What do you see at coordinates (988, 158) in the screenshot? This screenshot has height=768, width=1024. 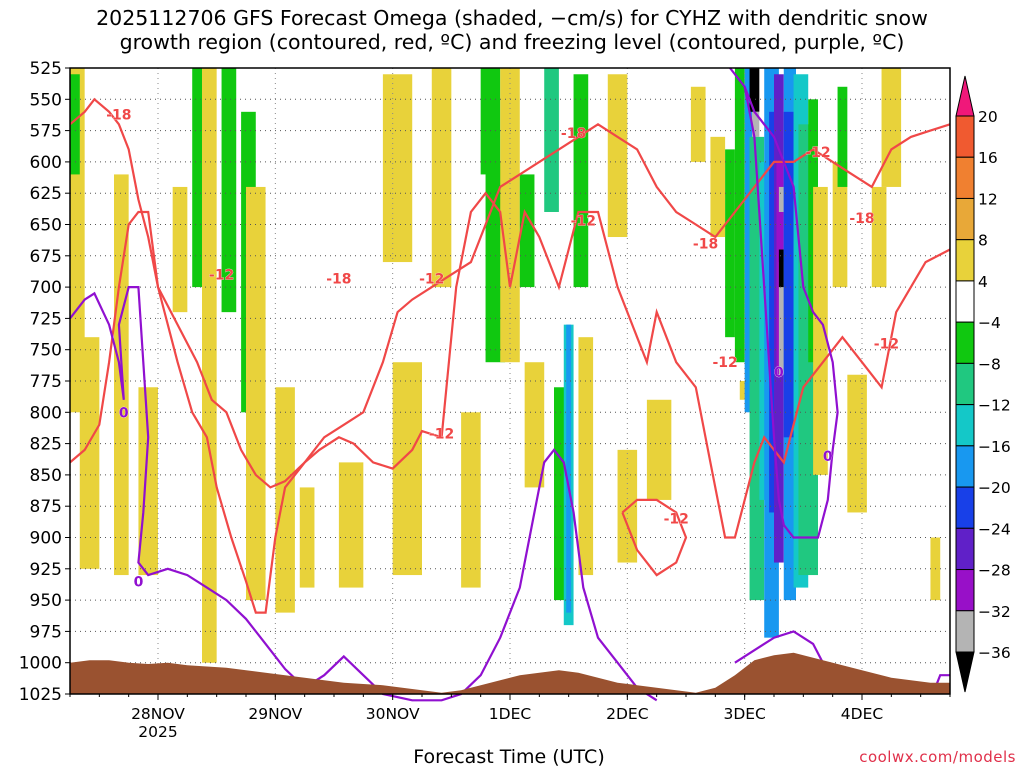 I see `colorbar-tick-label-1: 16` at bounding box center [988, 158].